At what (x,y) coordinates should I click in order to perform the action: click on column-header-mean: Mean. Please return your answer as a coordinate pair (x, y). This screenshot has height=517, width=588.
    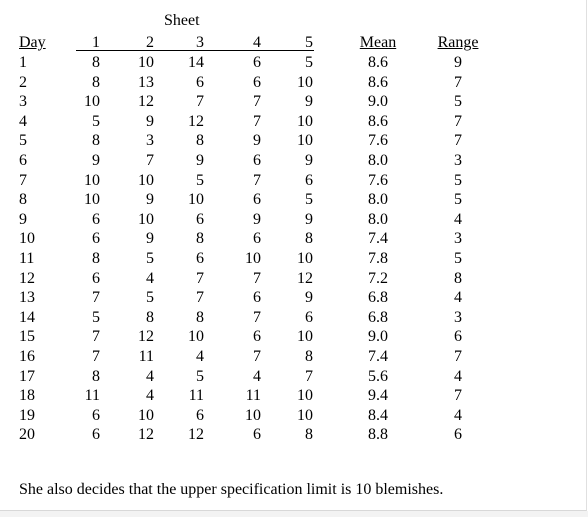
    Looking at the image, I should click on (378, 42).